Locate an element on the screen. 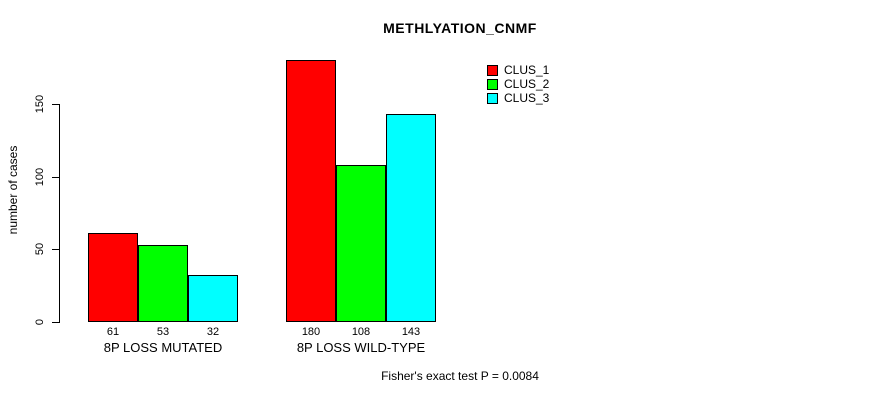  bar-value-label: 32 is located at coordinates (213, 332).